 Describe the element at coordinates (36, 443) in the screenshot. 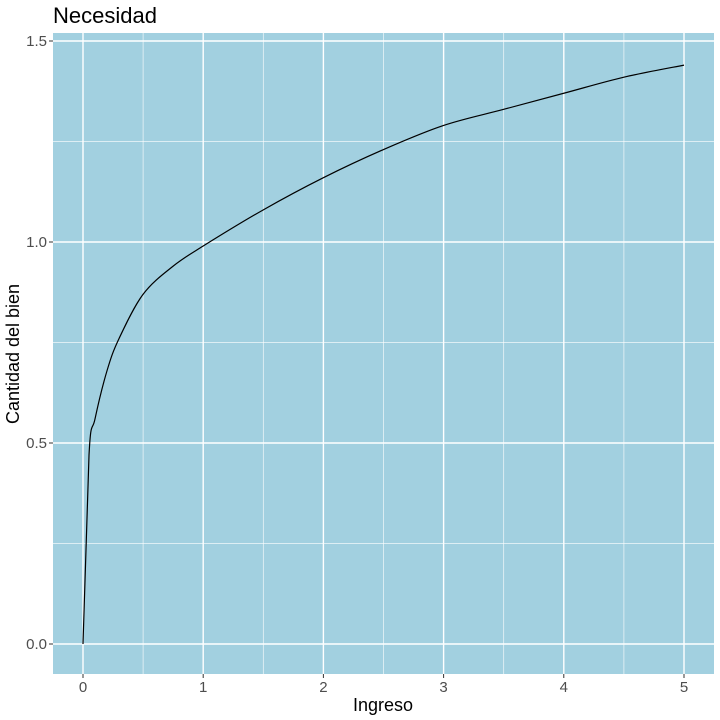

I see `y-tick-label: 0.5` at that location.